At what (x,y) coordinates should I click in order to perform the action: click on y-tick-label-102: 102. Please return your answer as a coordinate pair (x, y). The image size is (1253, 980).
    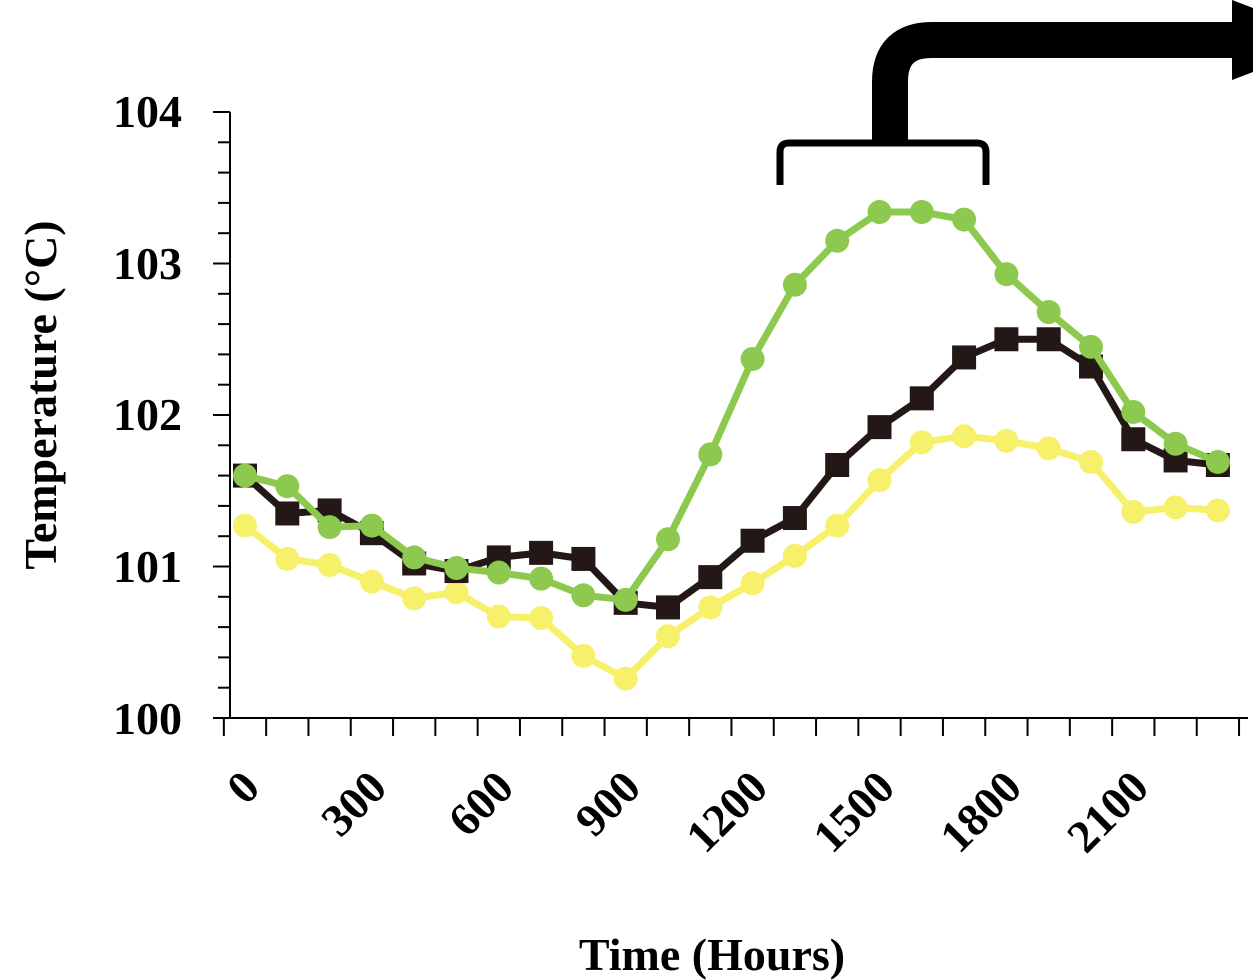
    Looking at the image, I should click on (147, 414).